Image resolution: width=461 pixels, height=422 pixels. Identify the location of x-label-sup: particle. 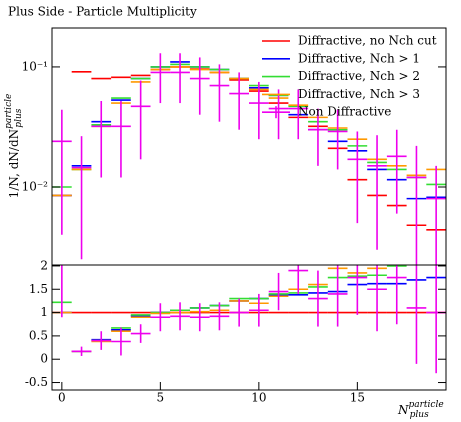
(426, 405).